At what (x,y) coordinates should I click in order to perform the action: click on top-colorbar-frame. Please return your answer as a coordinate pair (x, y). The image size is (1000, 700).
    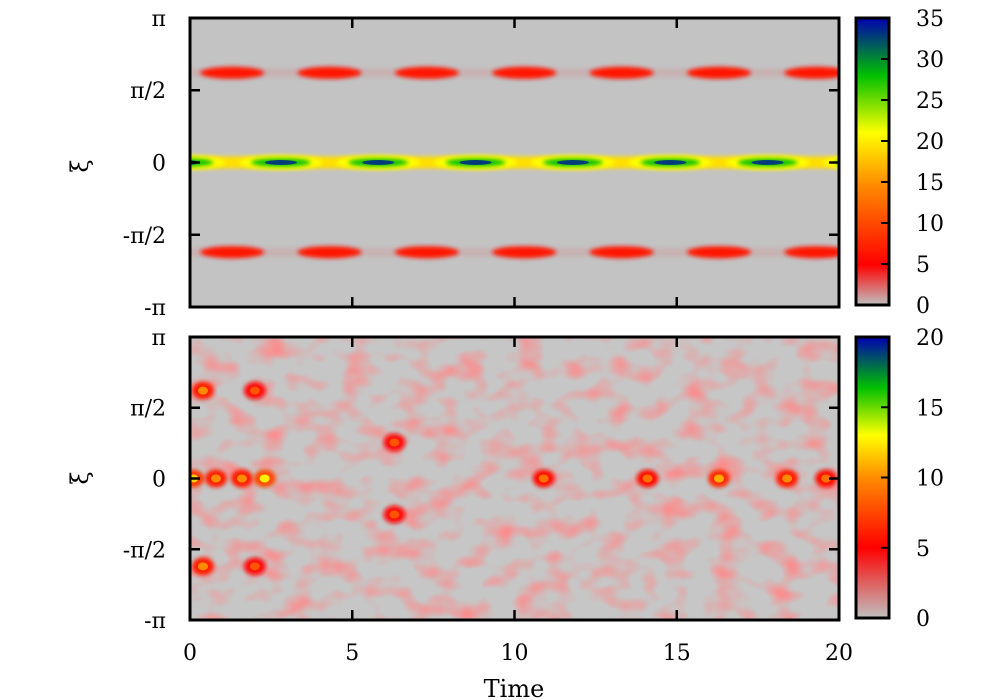
    Looking at the image, I should click on (872, 161).